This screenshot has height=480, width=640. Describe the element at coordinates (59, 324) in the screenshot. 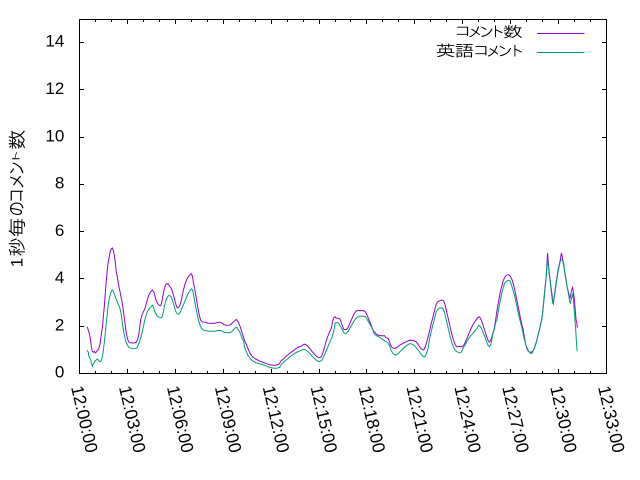

I see `svg-text: 2` at that location.